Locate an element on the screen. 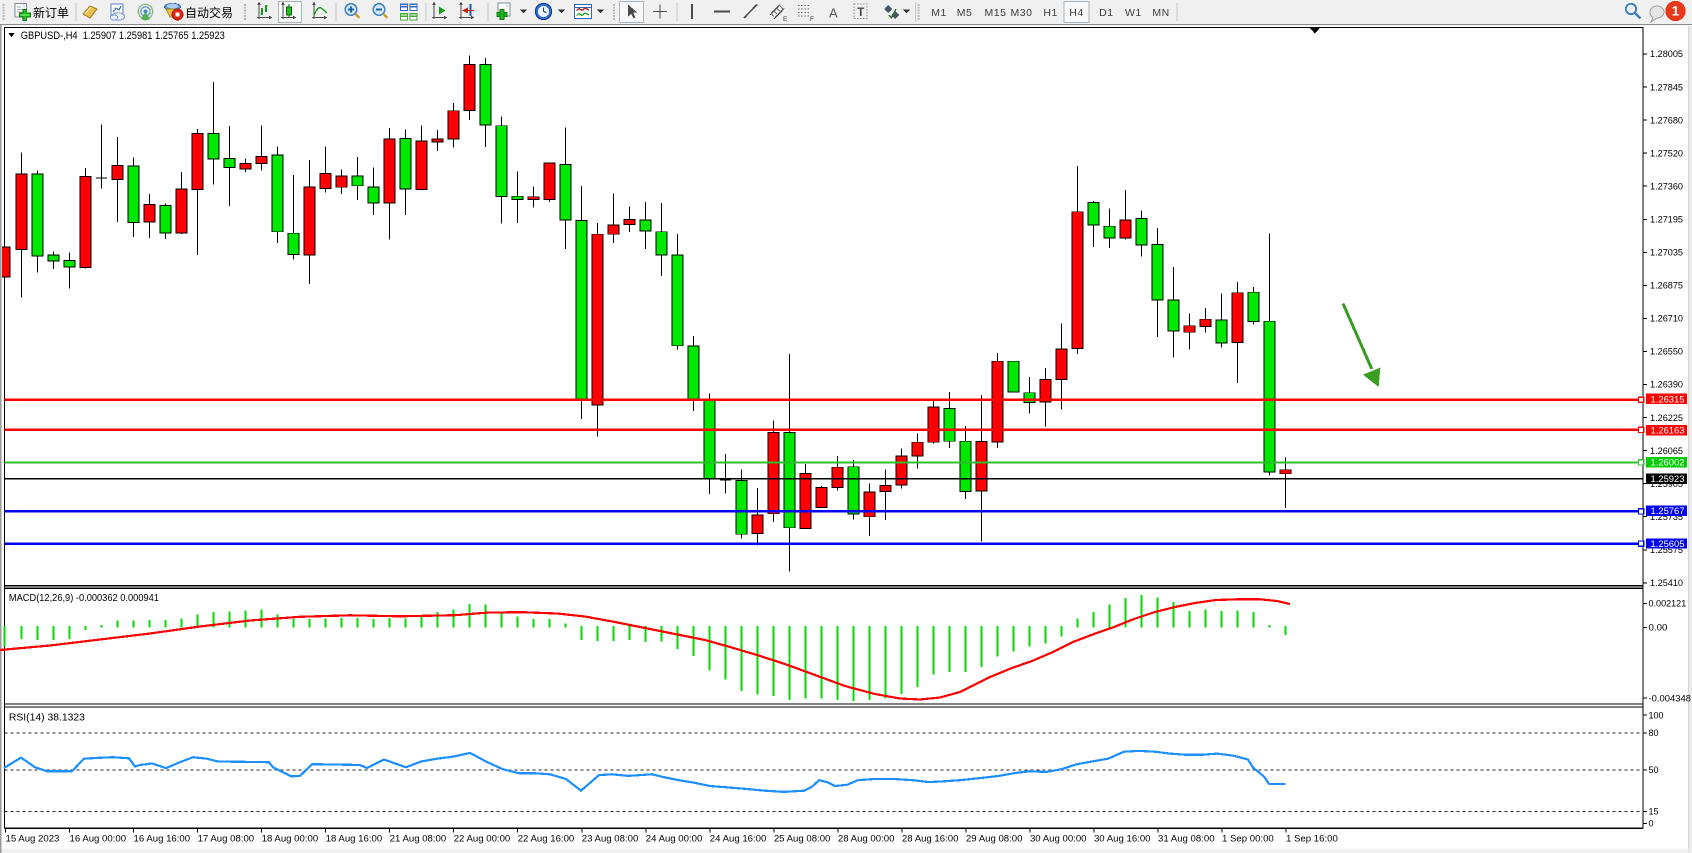 The image size is (1692, 853). svg-text: 22 Aug 00:00 is located at coordinates (482, 839).